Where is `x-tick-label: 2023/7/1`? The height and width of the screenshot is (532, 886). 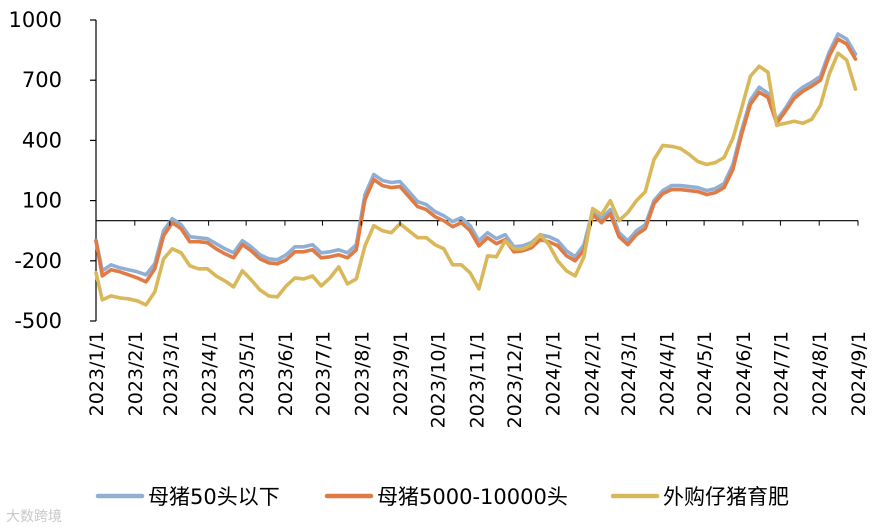 x-tick-label: 2023/7/1 is located at coordinates (323, 373).